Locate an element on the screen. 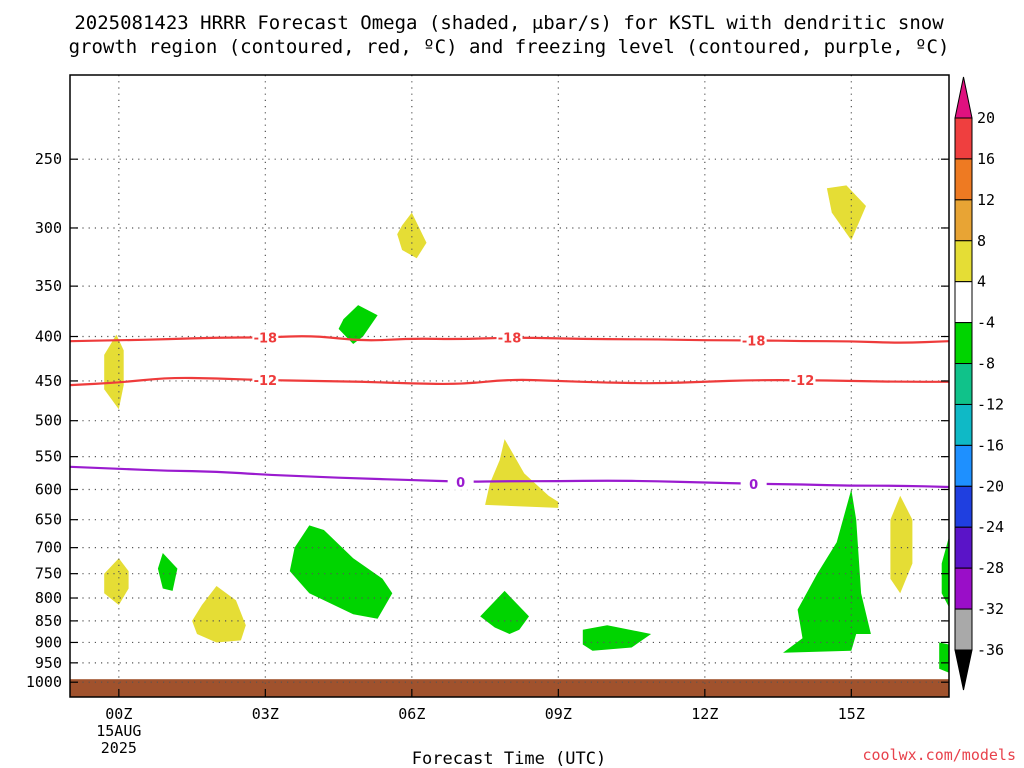 The height and width of the screenshot is (768, 1024). y-tick-label-550: 550 is located at coordinates (48, 457).